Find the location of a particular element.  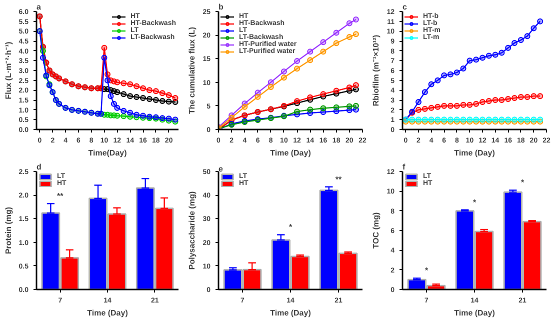

chart-title: f is located at coordinates (404, 167).